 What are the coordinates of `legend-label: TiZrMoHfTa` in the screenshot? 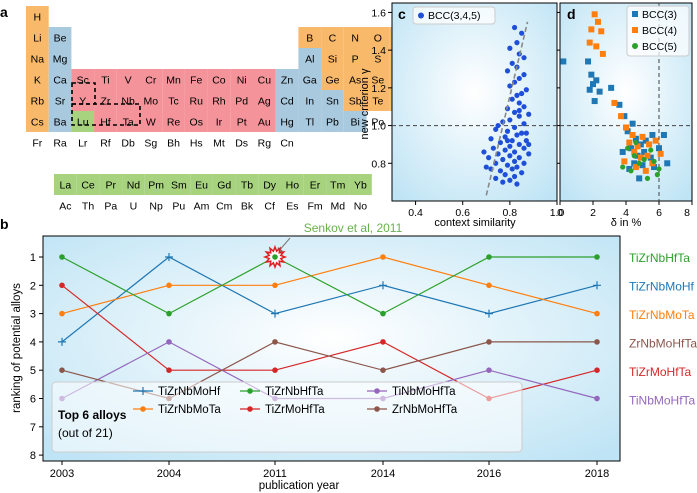 It's located at (295, 410).